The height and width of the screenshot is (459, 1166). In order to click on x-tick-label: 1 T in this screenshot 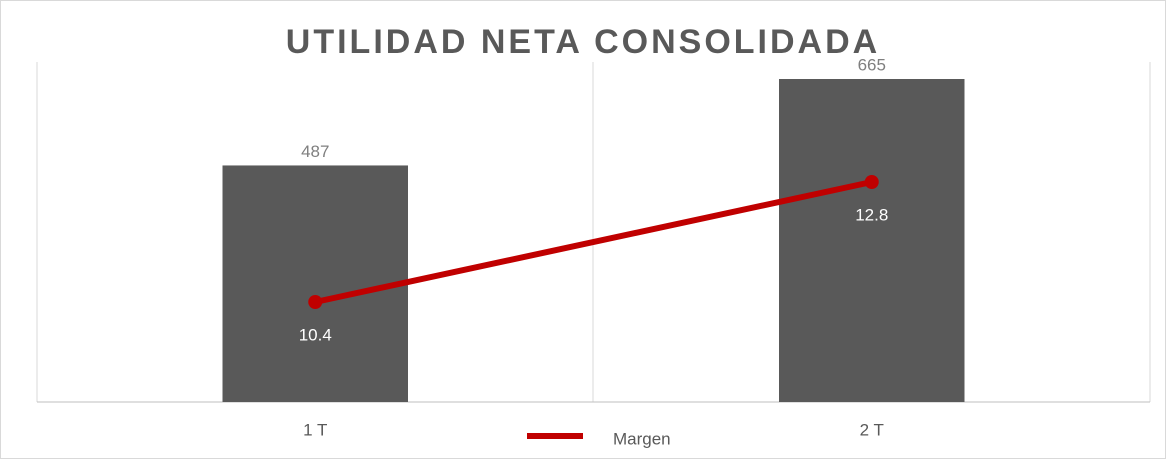, I will do `click(315, 429)`.